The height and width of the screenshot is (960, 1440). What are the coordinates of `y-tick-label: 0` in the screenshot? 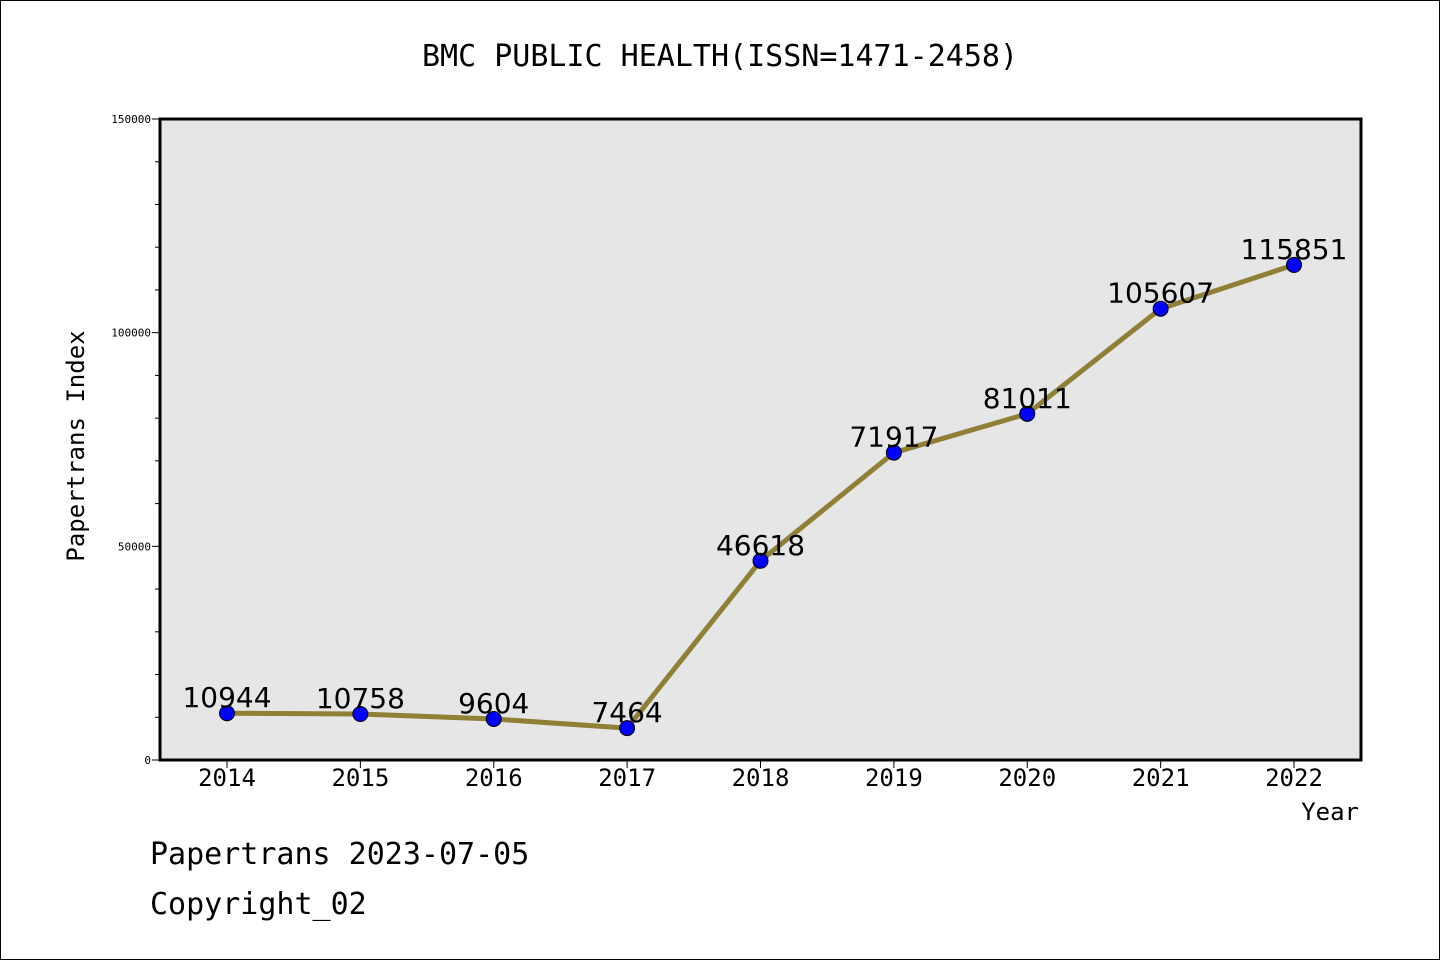 It's located at (147, 760).